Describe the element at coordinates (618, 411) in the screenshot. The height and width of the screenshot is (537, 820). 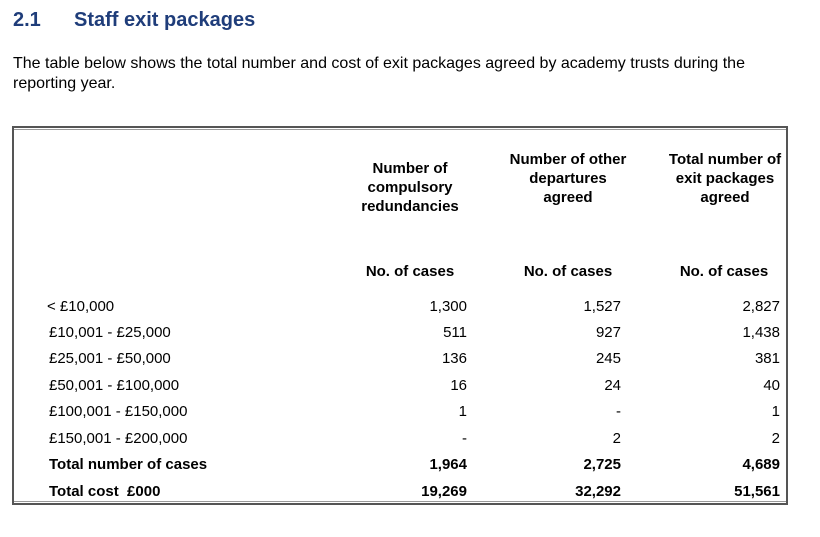
I see `other-departures-value: -` at that location.